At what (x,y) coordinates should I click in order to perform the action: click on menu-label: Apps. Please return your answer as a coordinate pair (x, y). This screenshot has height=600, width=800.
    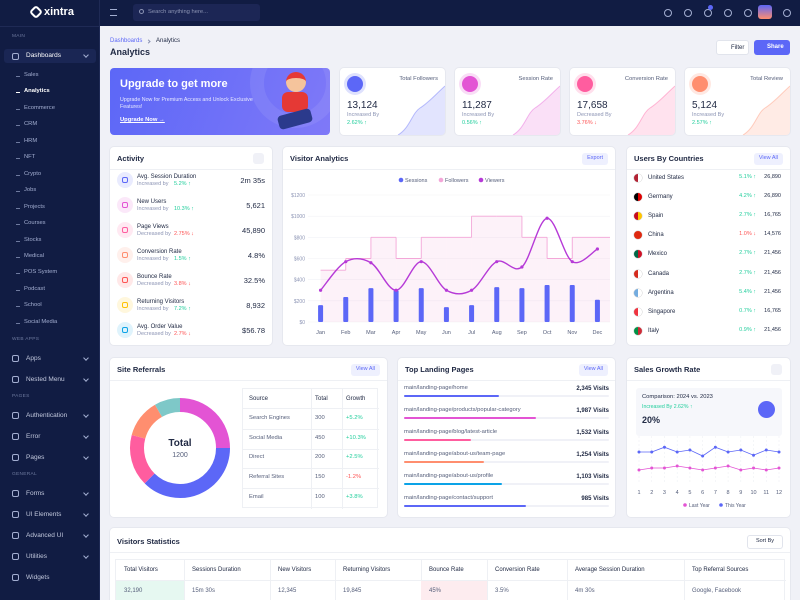
    Looking at the image, I should click on (33, 358).